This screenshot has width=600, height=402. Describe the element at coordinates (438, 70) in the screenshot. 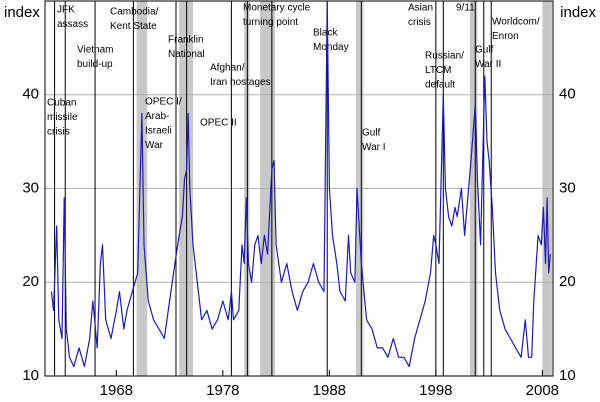

I see `event-label: LTCM` at that location.